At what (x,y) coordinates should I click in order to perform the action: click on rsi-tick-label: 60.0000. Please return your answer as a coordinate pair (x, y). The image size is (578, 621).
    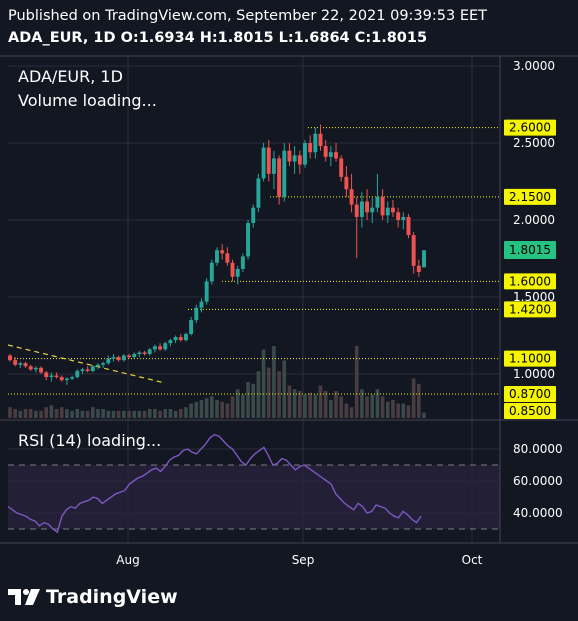
    Looking at the image, I should click on (538, 481).